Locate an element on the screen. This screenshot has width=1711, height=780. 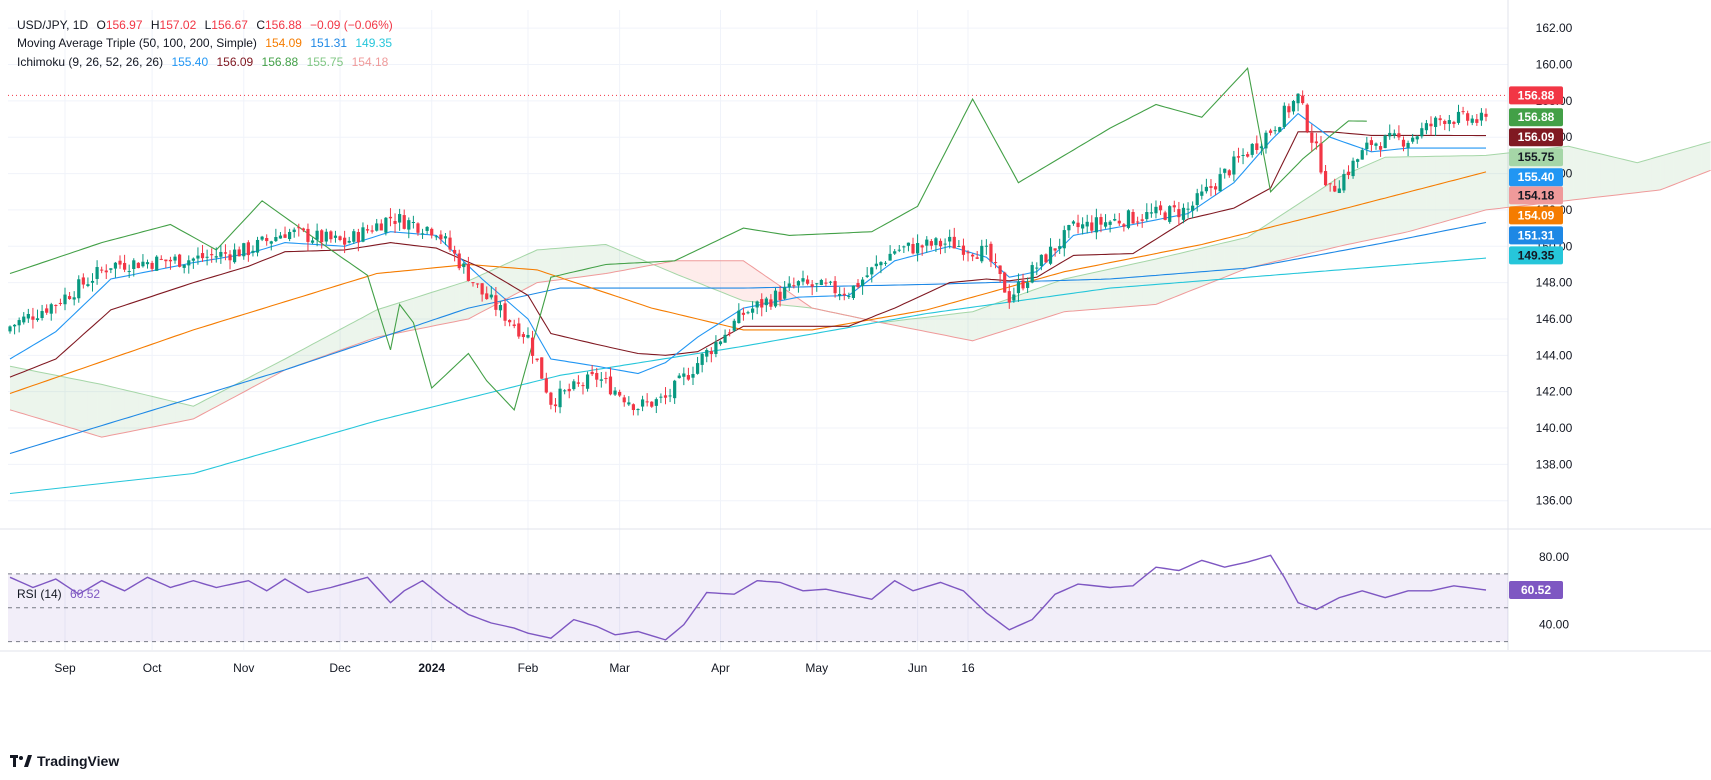
spanA-value: 155.75 is located at coordinates (325, 62).